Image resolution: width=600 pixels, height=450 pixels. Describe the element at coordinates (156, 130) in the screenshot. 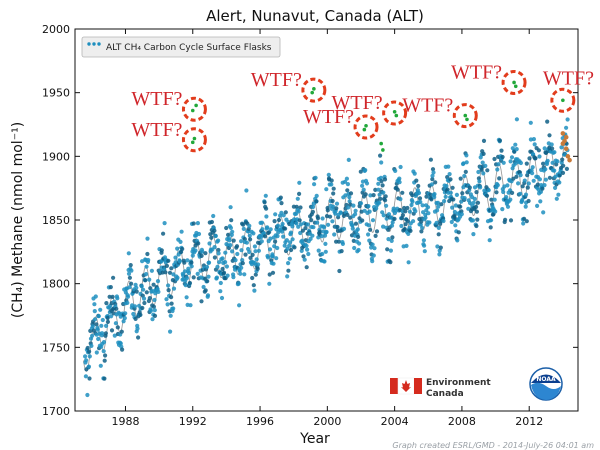

I see `wtf-annotation: WTF?` at that location.